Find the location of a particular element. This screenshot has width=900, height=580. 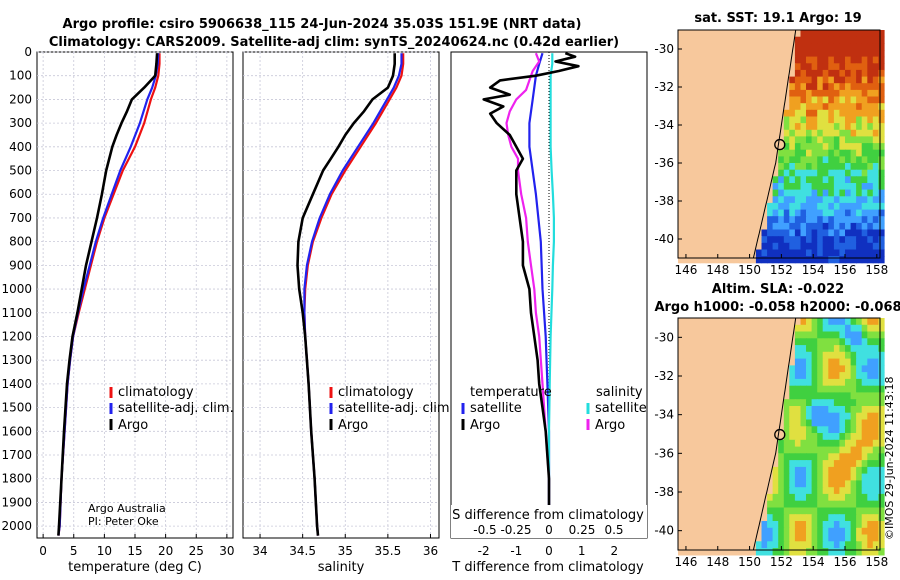

credit-line2: PI: Peter Oke is located at coordinates (123, 521).